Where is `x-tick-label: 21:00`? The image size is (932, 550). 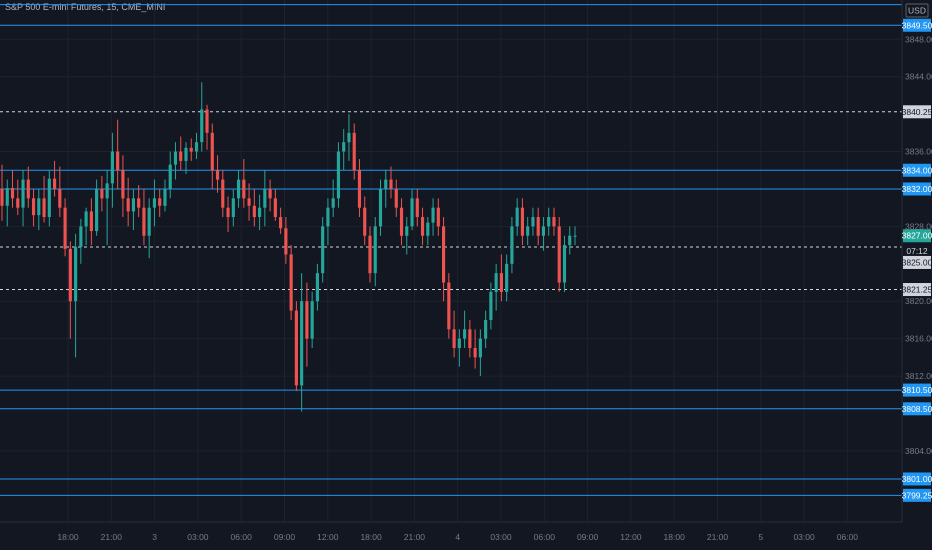
x-tick-label: 21:00 is located at coordinates (112, 537).